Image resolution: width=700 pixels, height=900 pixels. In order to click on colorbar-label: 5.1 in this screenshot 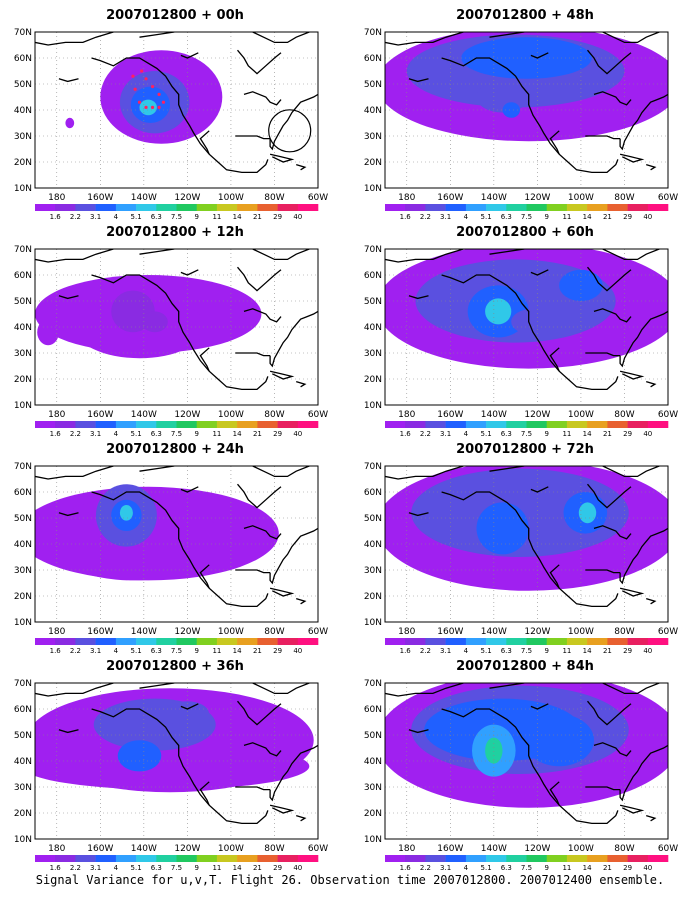, I will do `click(136, 217)`.